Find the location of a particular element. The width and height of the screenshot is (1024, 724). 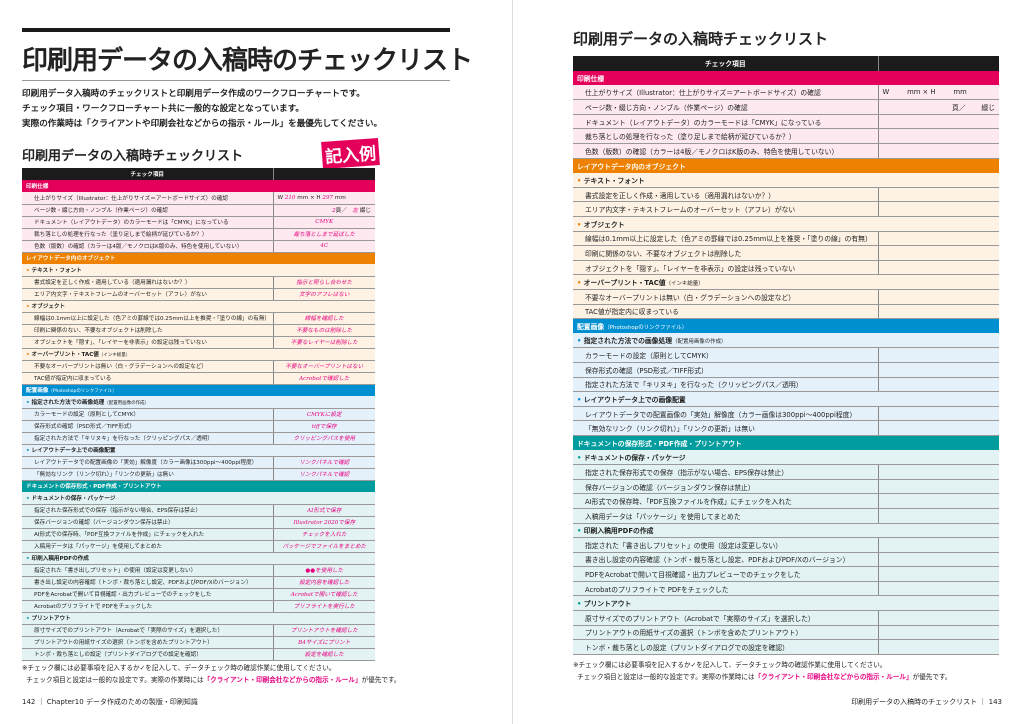

group-row: • オブジェクト is located at coordinates (198, 306).